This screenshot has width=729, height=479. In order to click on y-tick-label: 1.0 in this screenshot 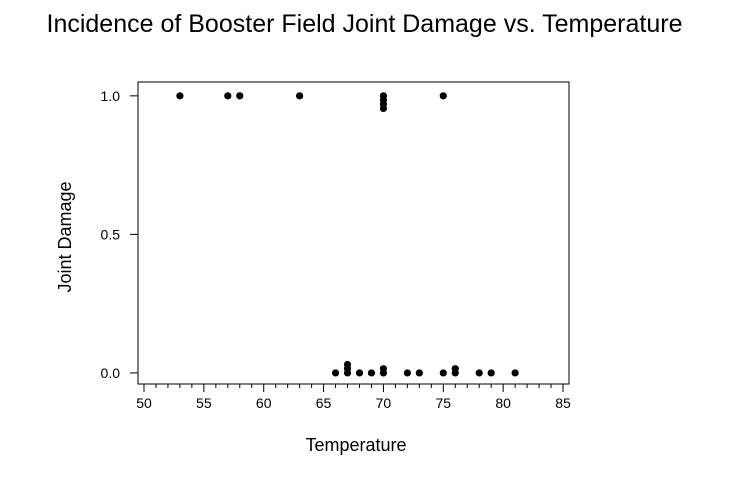, I will do `click(111, 96)`.